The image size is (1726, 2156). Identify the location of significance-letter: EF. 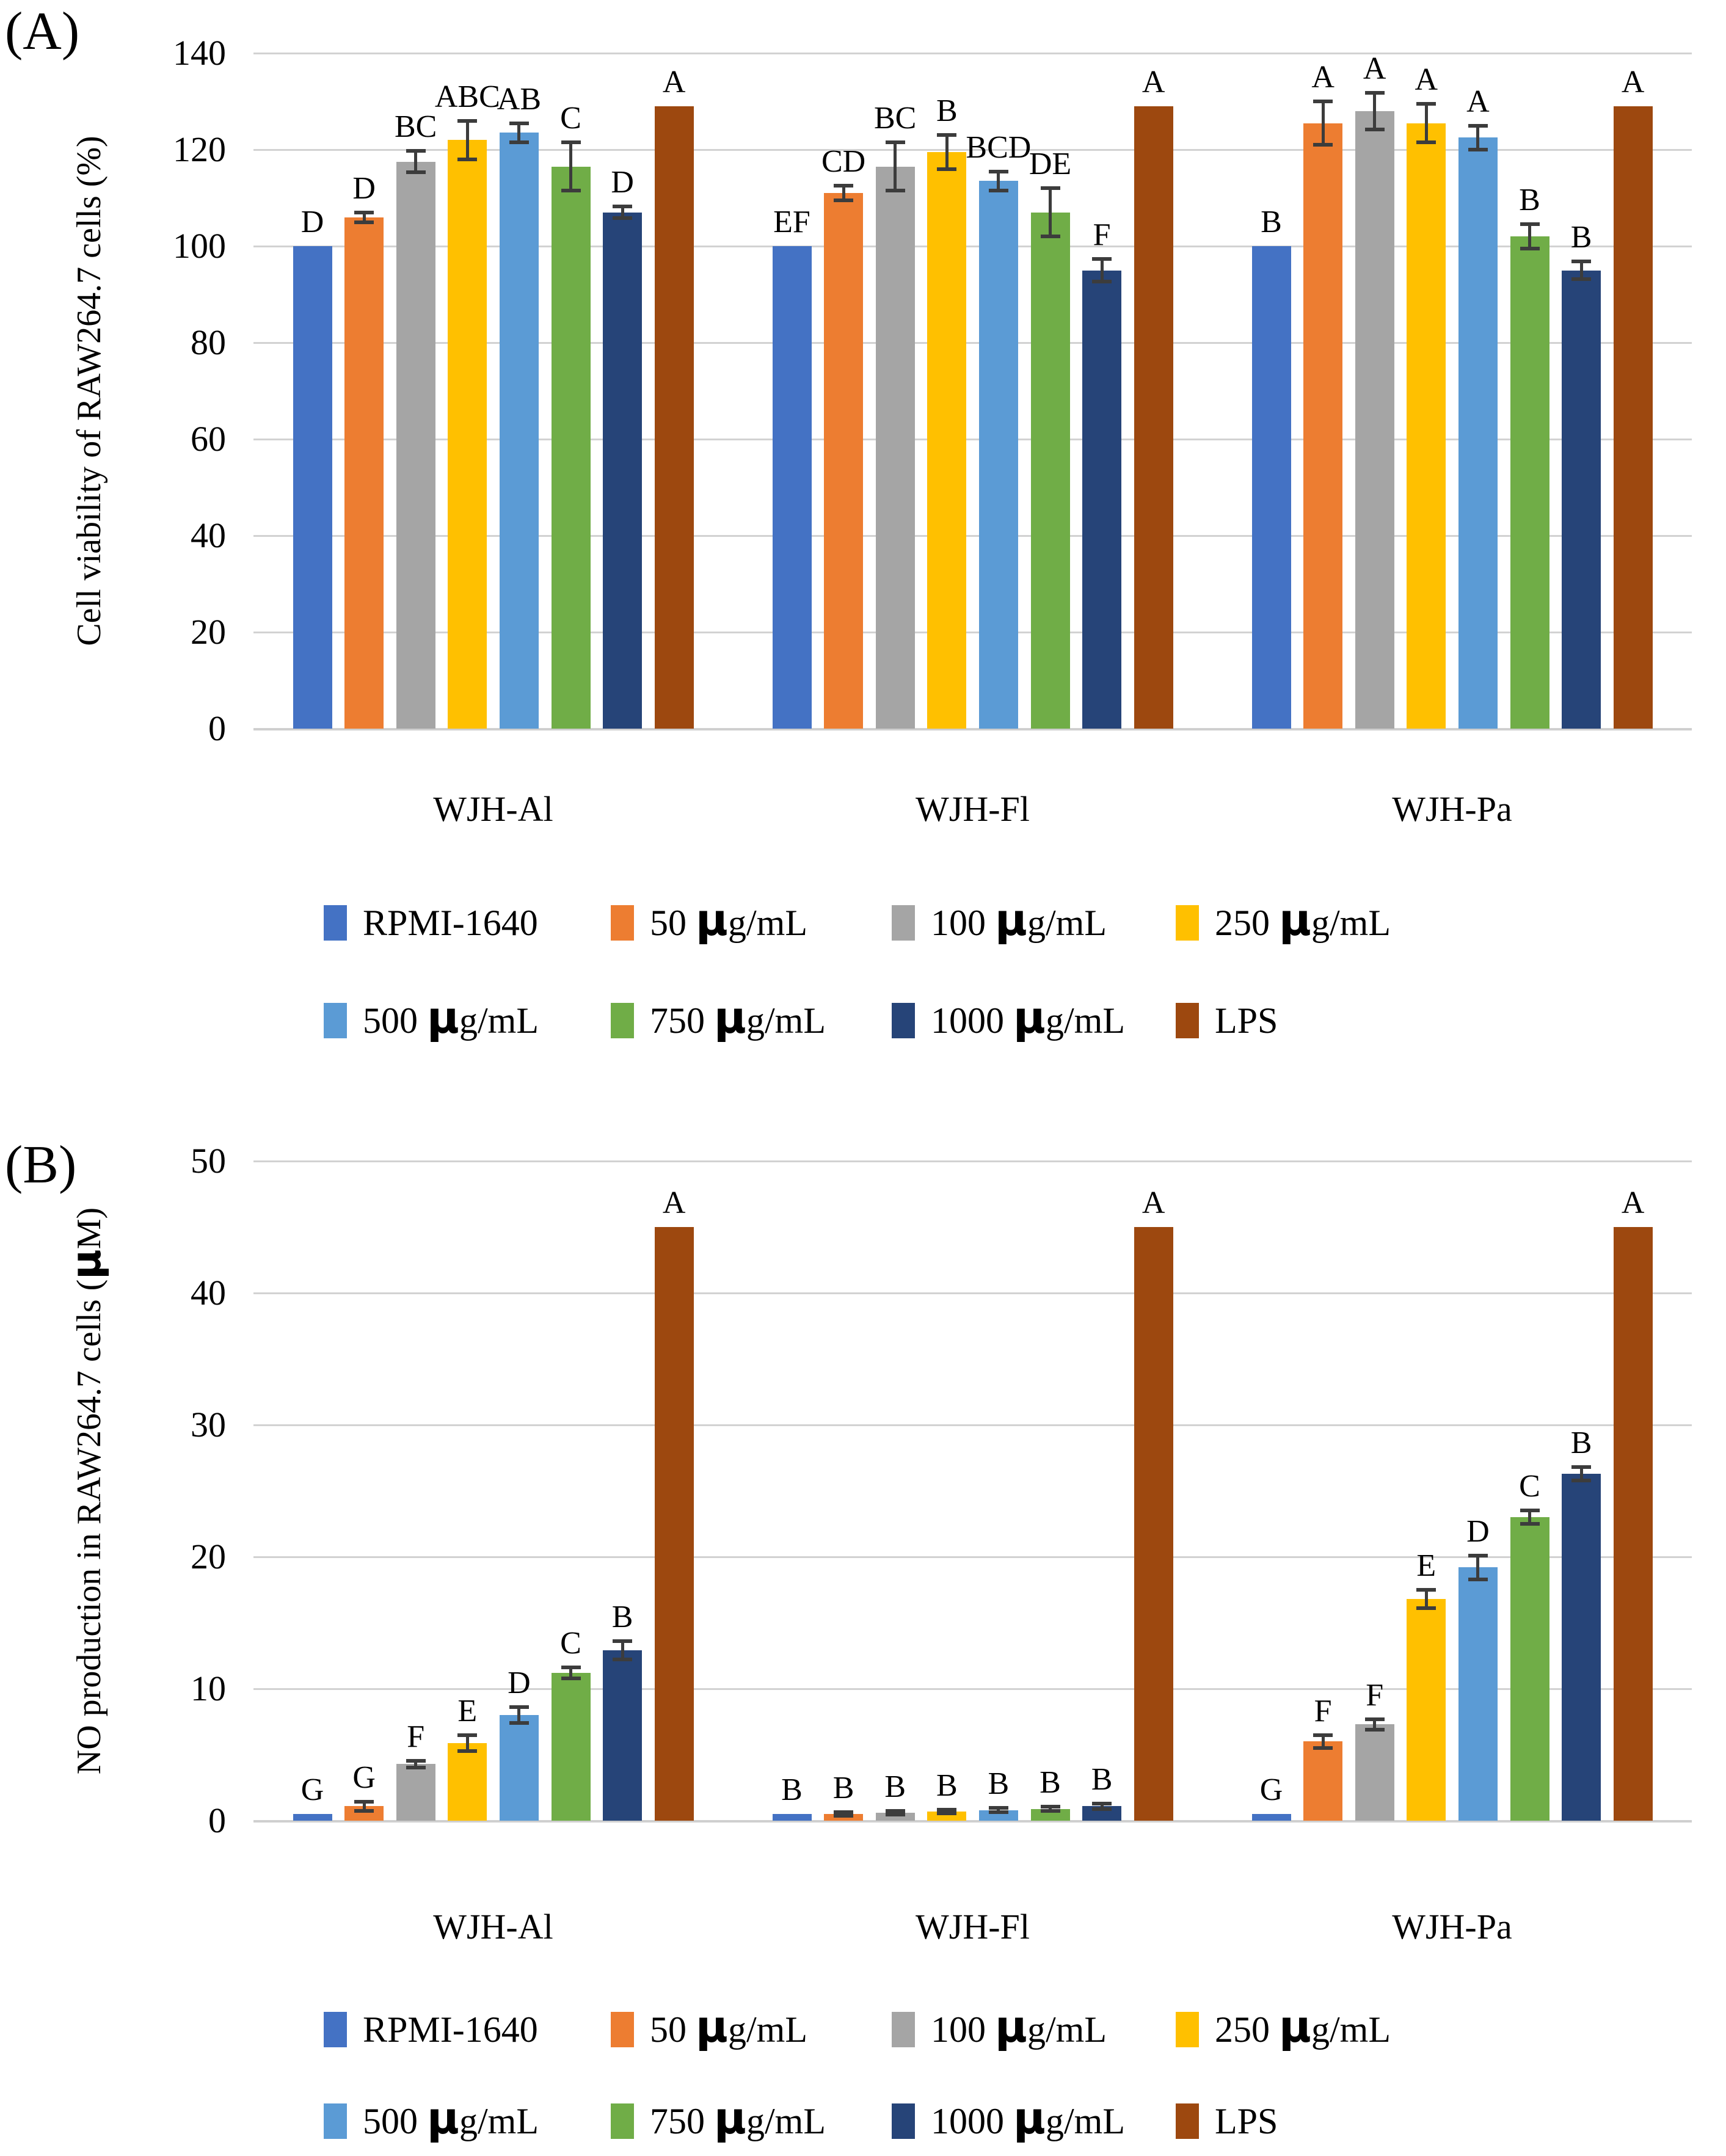
(791, 222).